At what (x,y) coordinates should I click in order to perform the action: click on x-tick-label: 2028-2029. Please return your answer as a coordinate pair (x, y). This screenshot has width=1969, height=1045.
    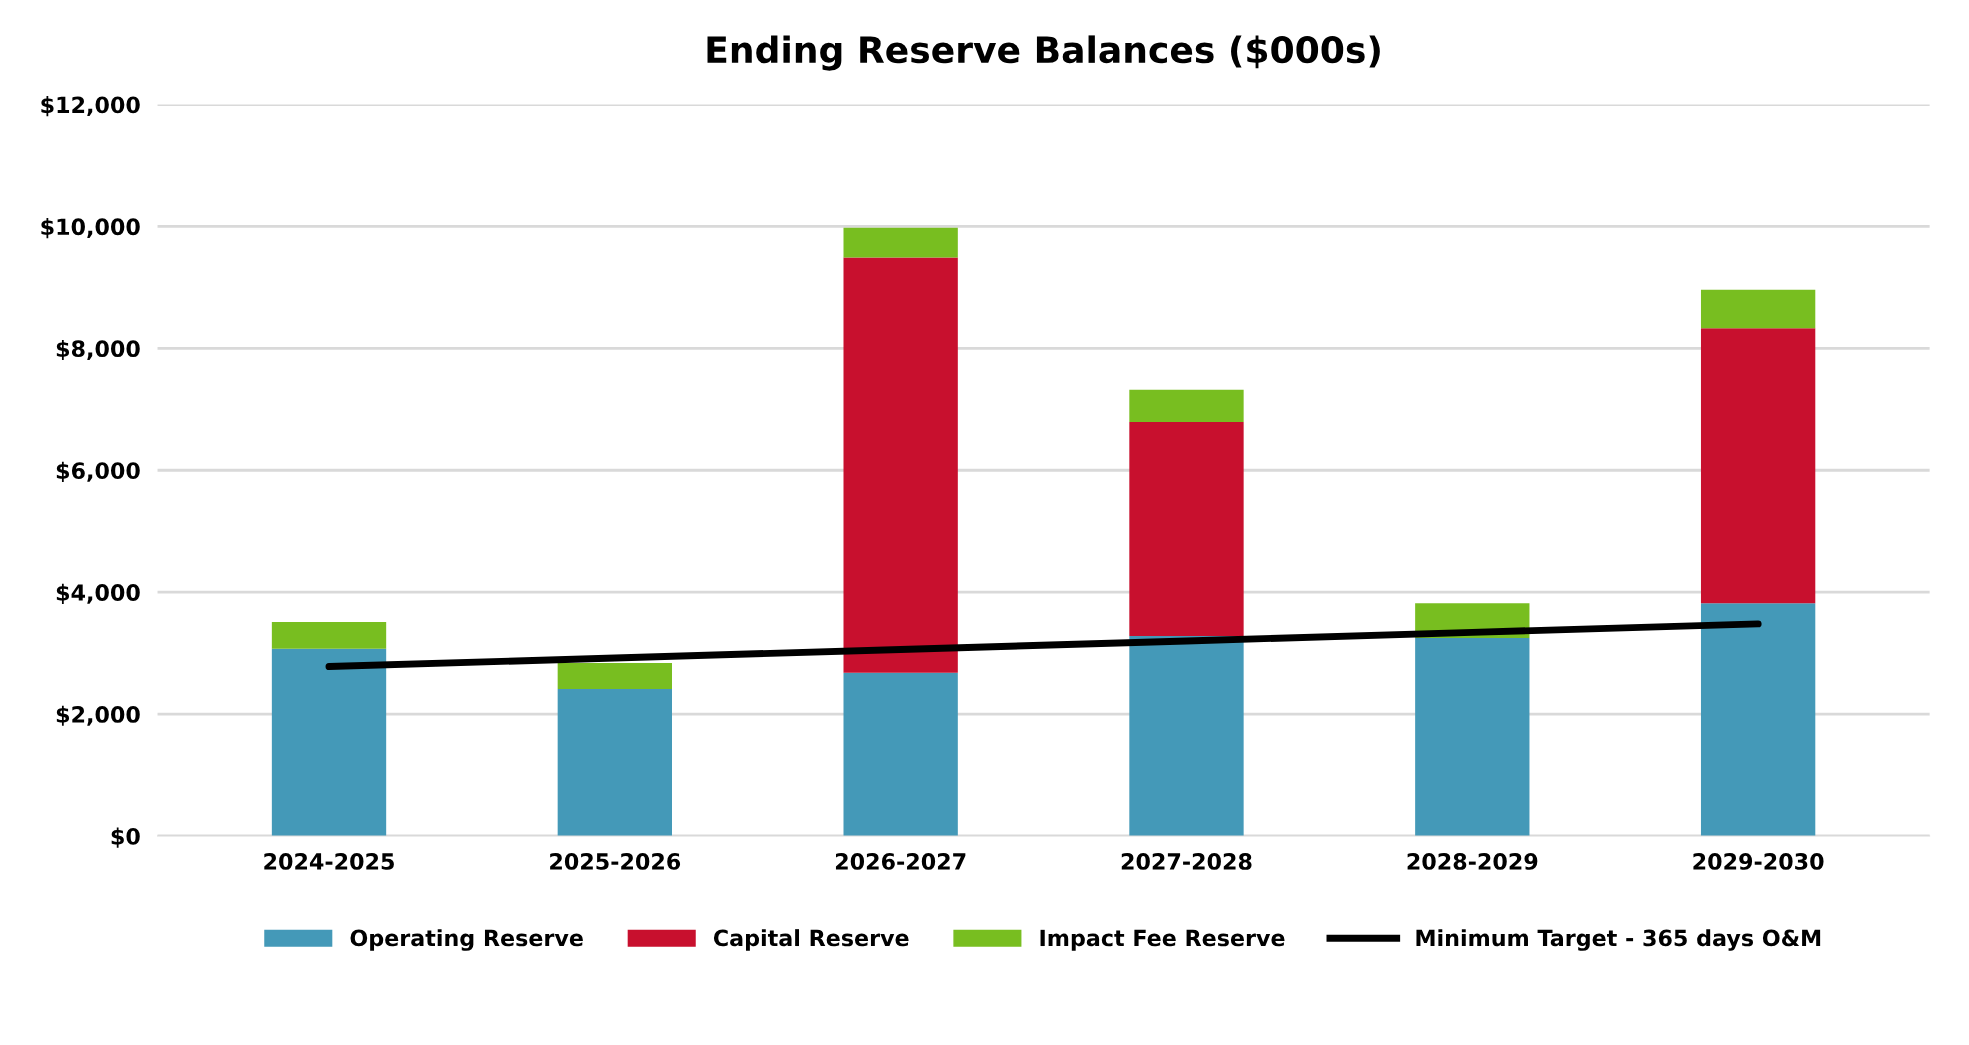
    Looking at the image, I should click on (1472, 861).